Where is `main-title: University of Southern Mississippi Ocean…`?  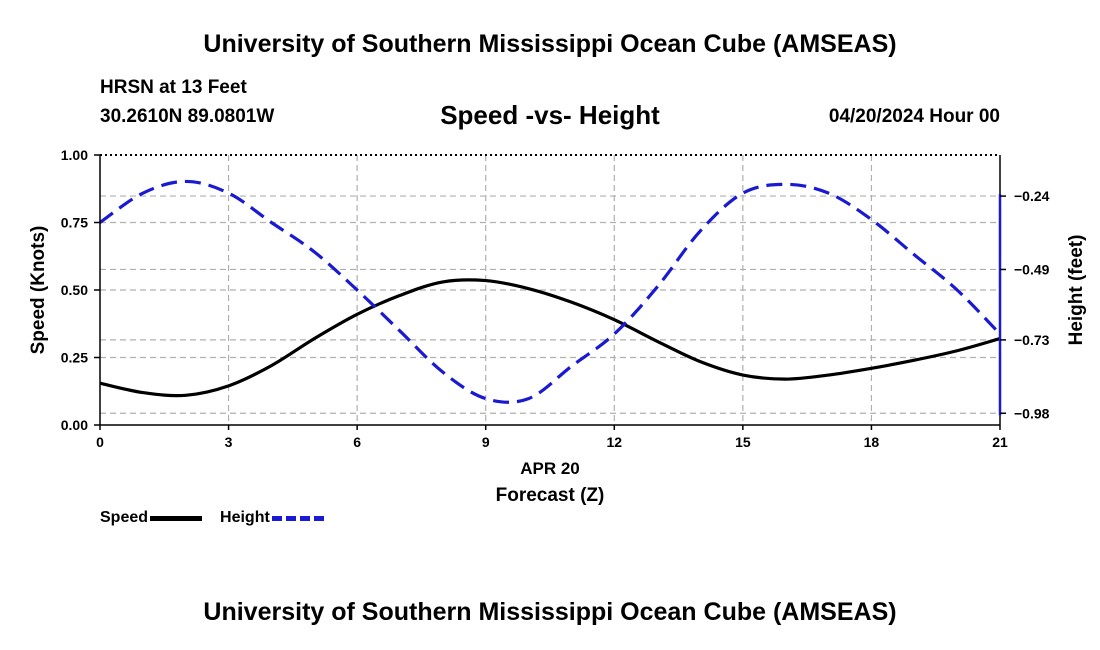
main-title: University of Southern Mississippi Ocean… is located at coordinates (550, 44).